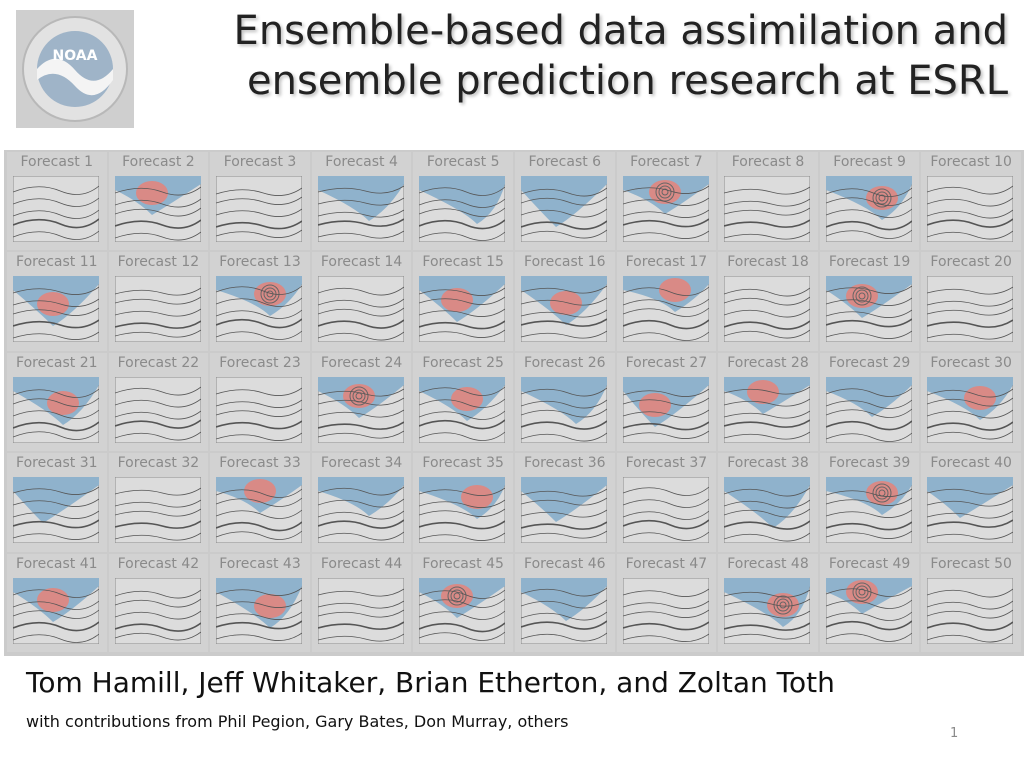  What do you see at coordinates (666, 262) in the screenshot?
I see `forecast-label: Forecast 17` at bounding box center [666, 262].